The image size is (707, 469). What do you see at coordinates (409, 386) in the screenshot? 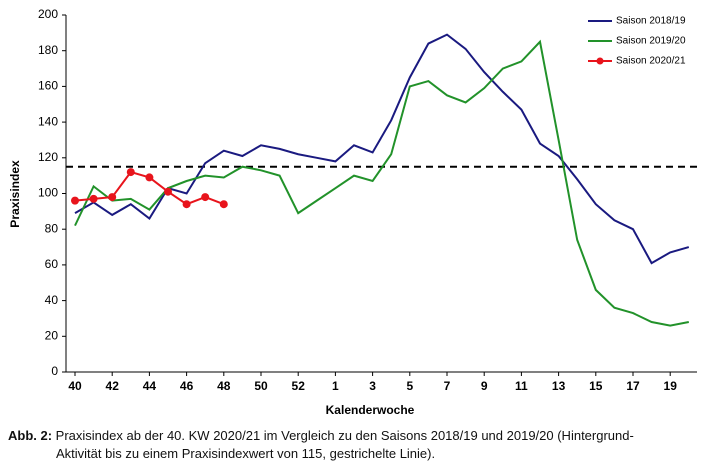
I see `x-tick-label: 5` at bounding box center [409, 386].